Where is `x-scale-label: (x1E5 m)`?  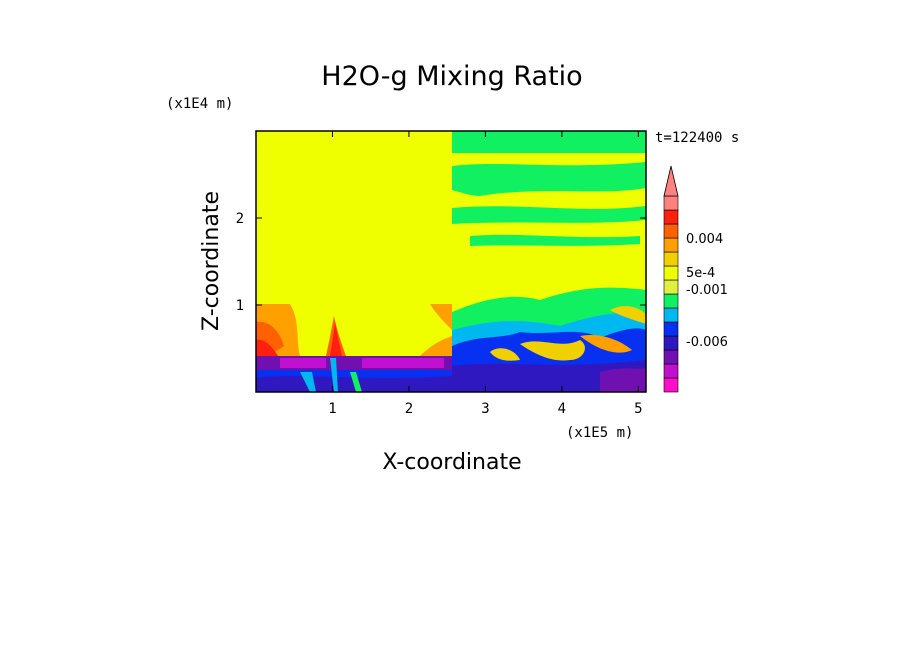
x-scale-label: (x1E5 m) is located at coordinates (599, 433).